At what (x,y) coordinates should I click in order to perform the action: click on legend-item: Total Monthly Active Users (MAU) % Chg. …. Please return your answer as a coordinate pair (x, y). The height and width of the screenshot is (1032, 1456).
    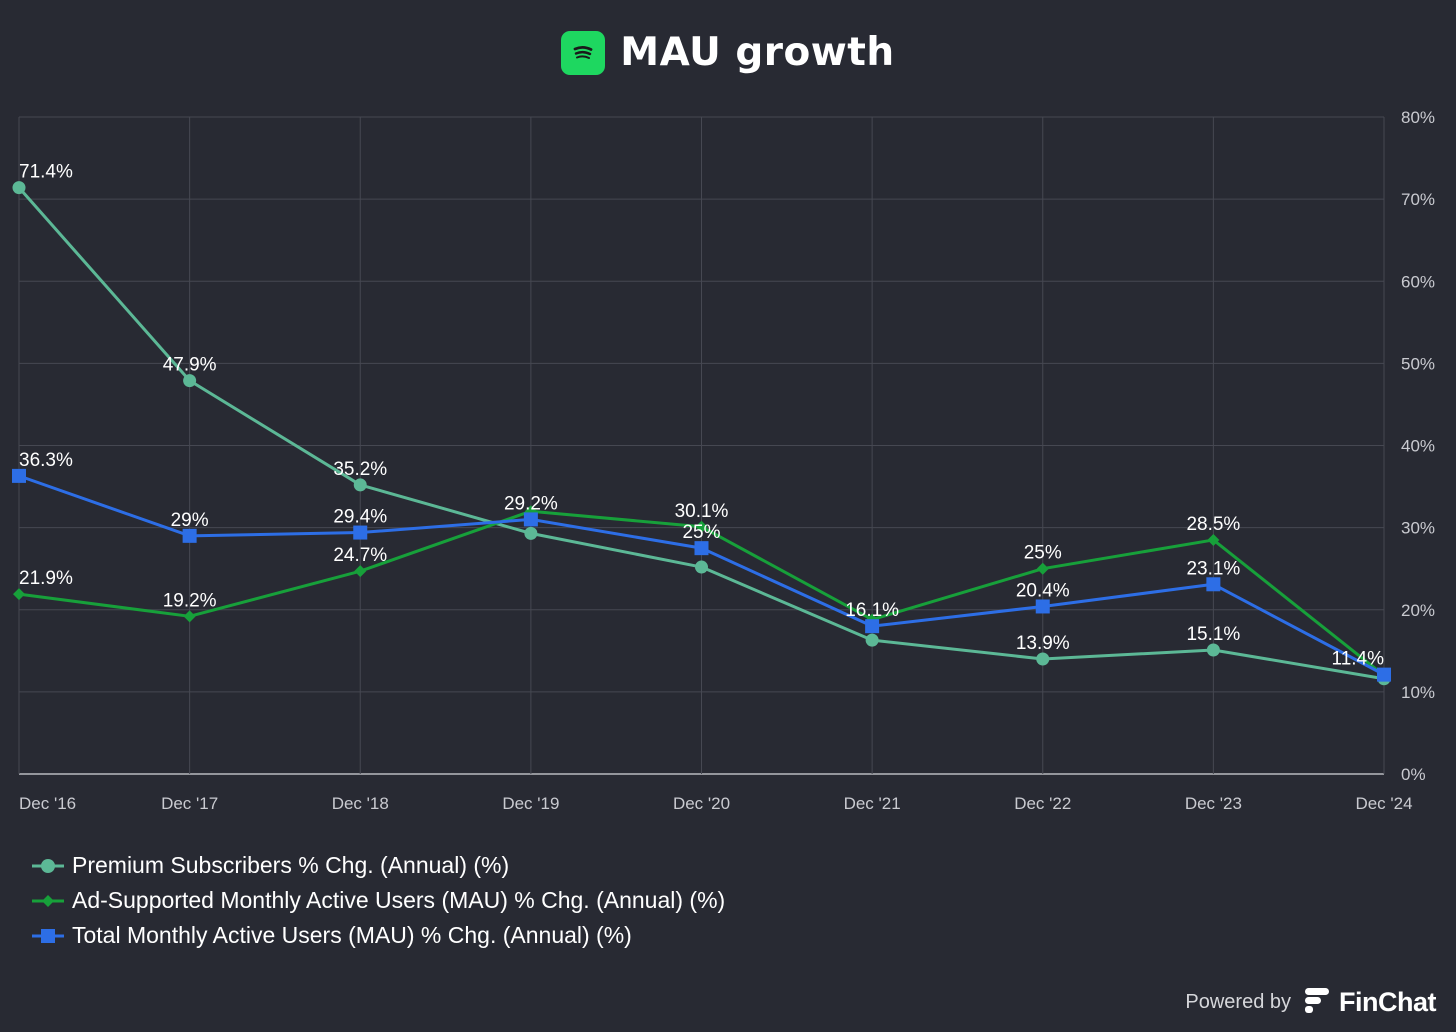
    Looking at the image, I should click on (378, 935).